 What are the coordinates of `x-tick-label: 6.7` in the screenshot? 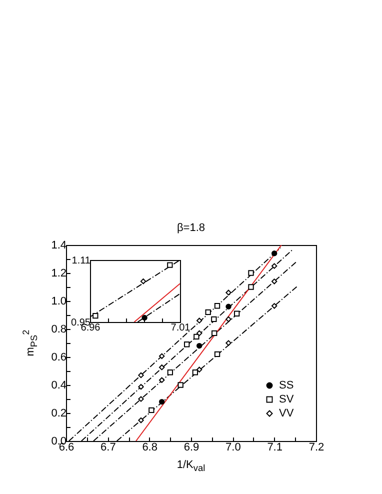 It's located at (108, 448).